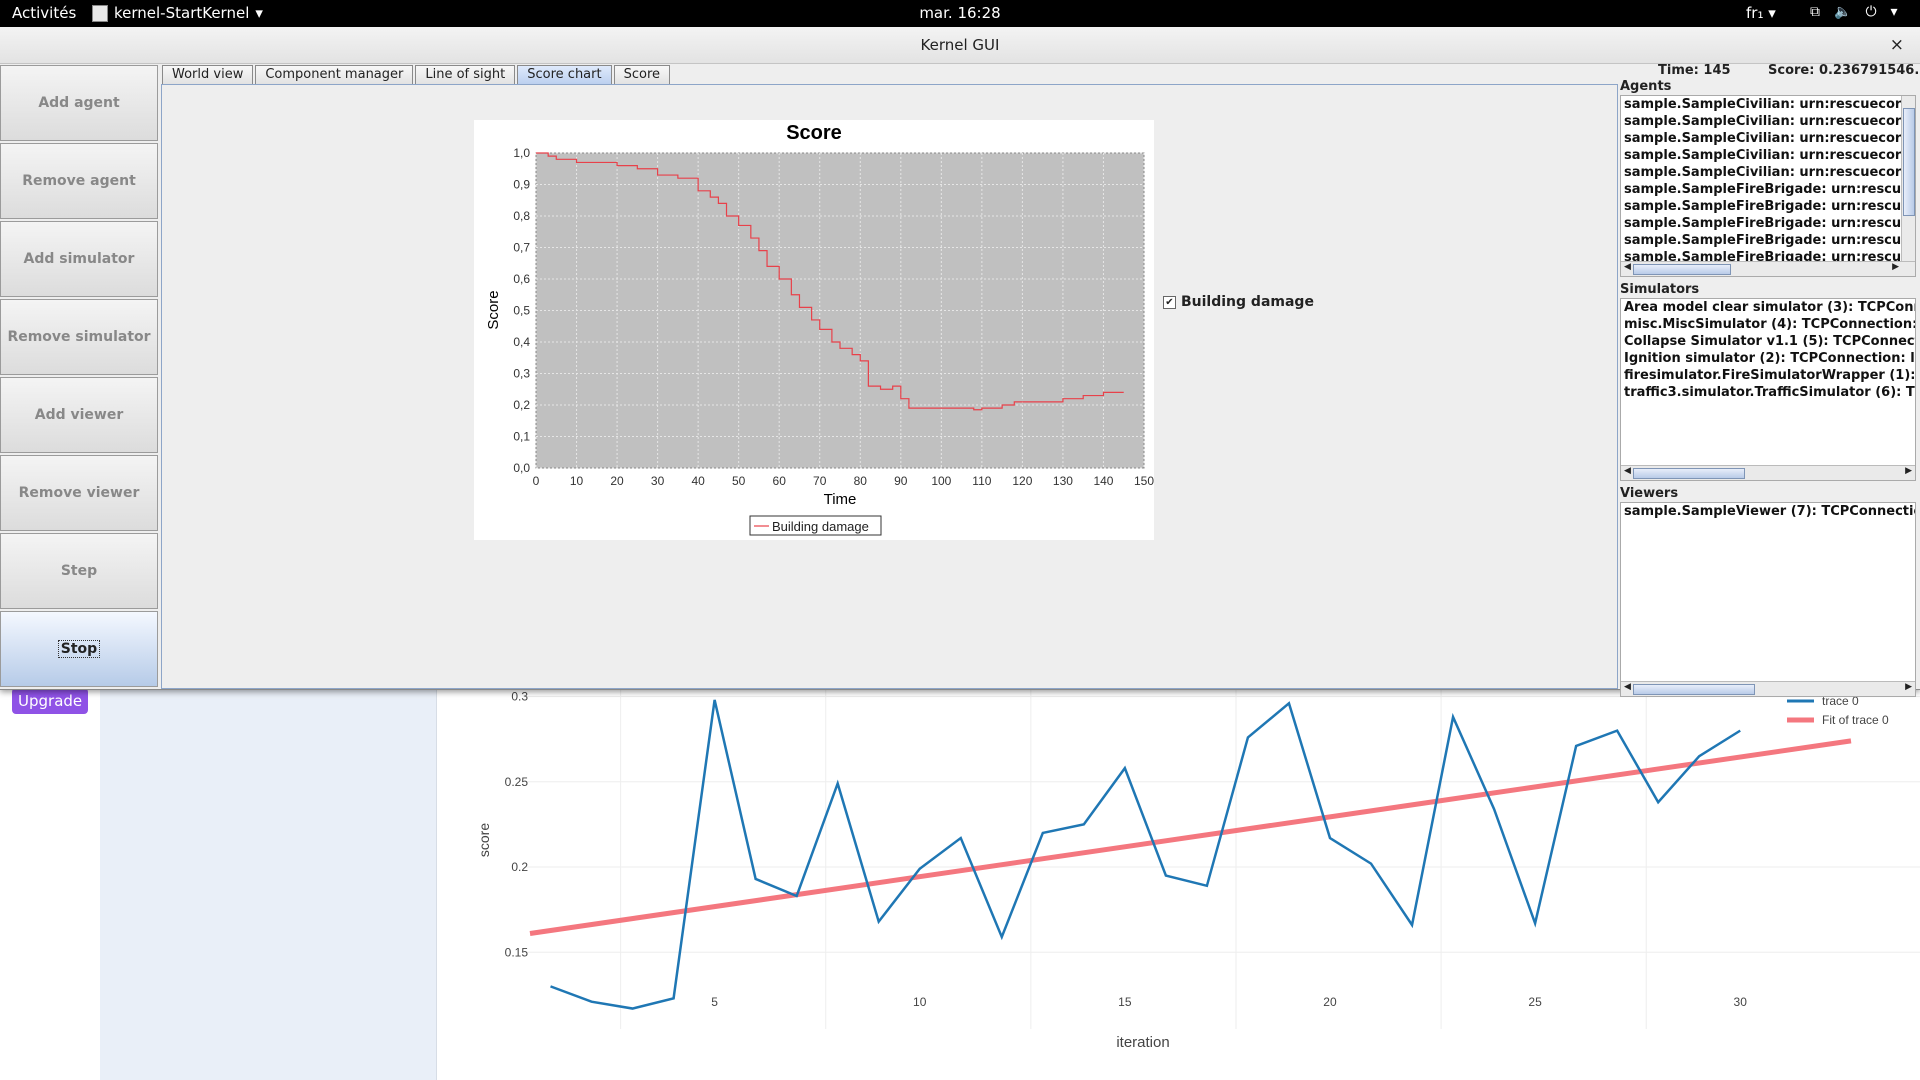  Describe the element at coordinates (861, 481) in the screenshot. I see `x-tick-label: 80` at that location.